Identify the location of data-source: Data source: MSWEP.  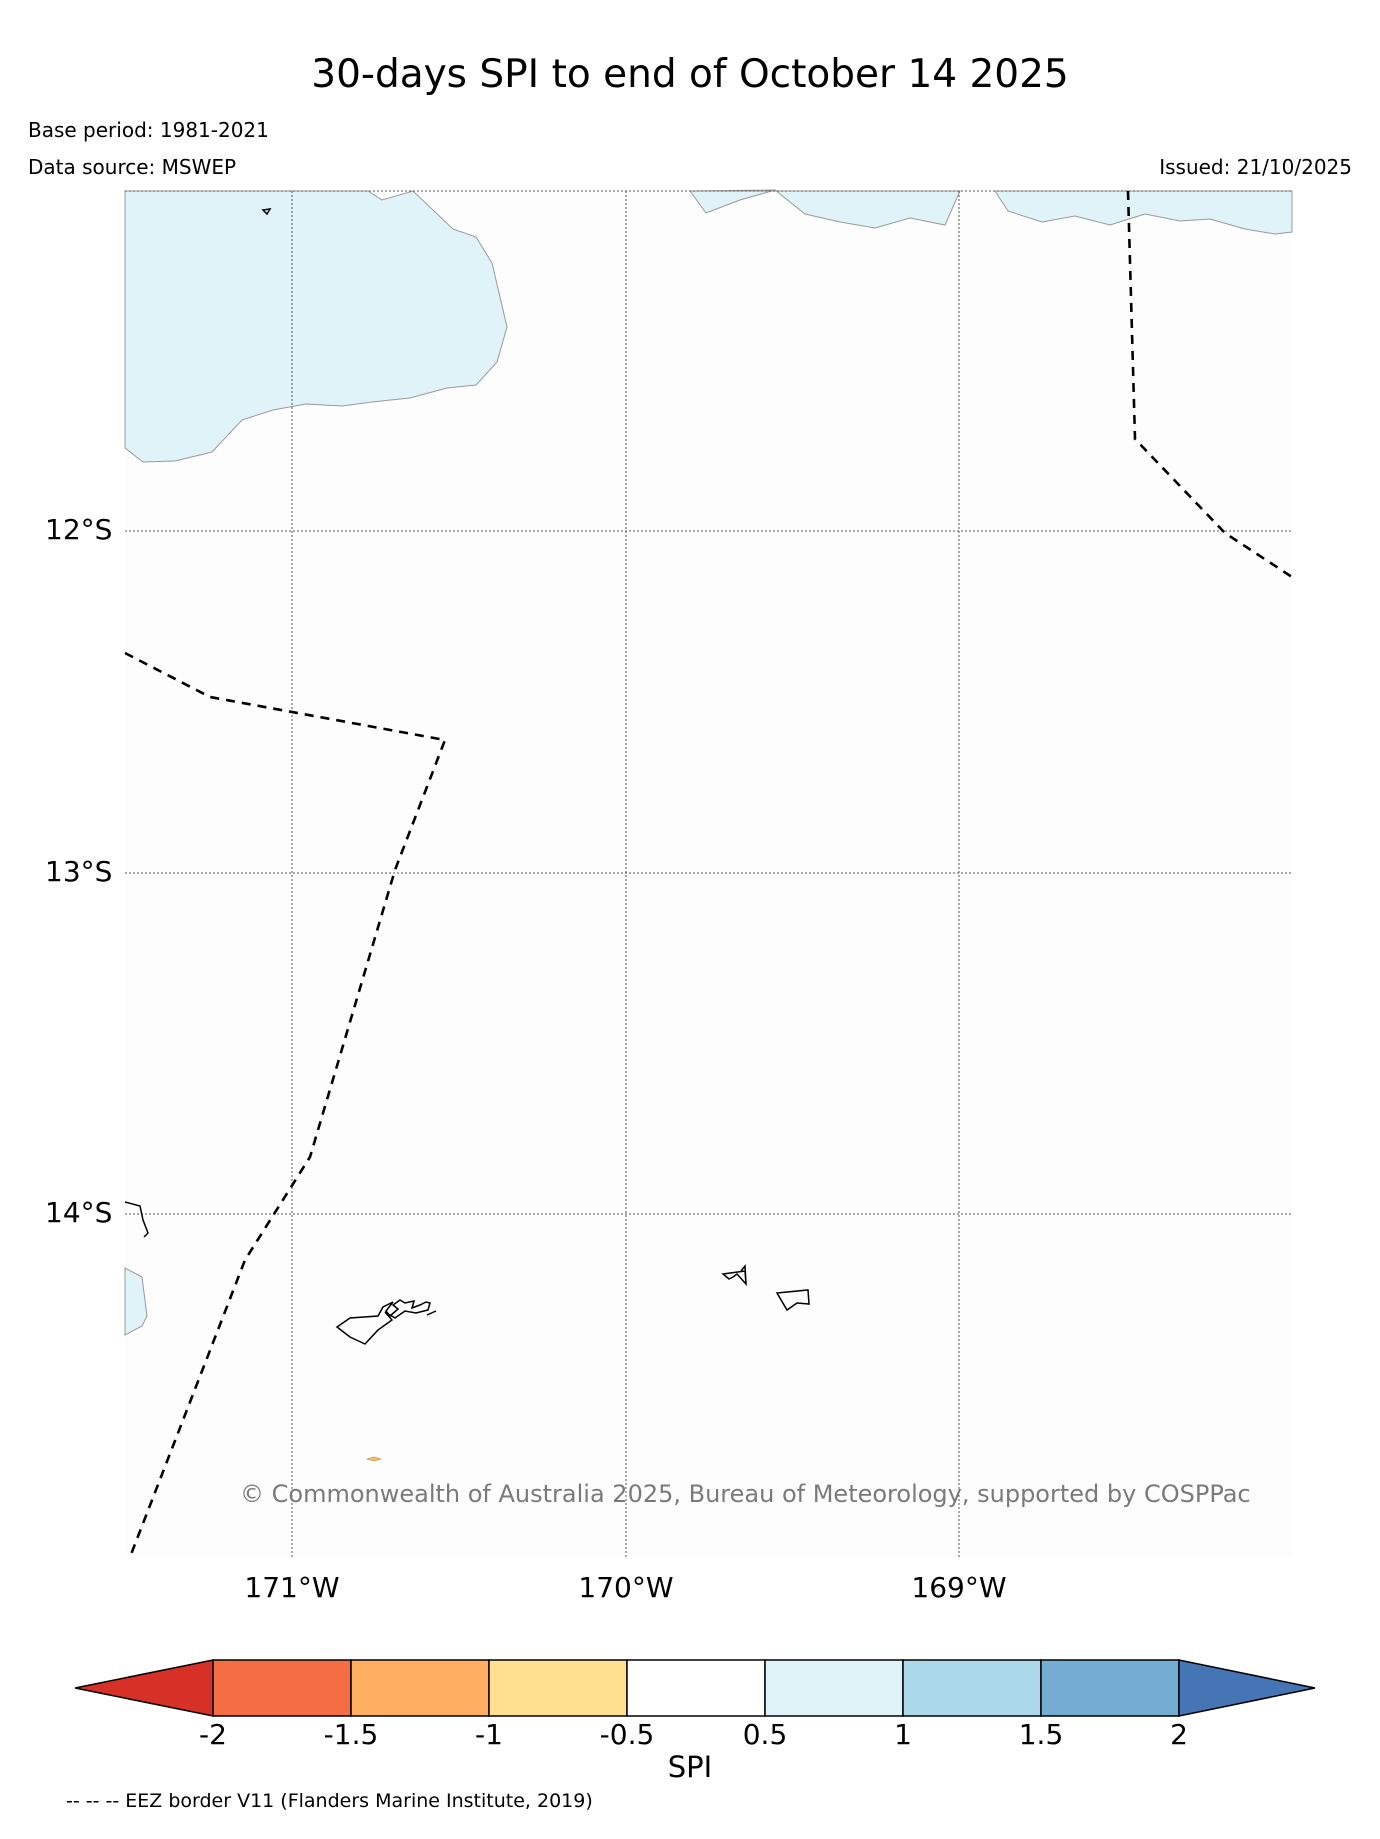
(132, 167).